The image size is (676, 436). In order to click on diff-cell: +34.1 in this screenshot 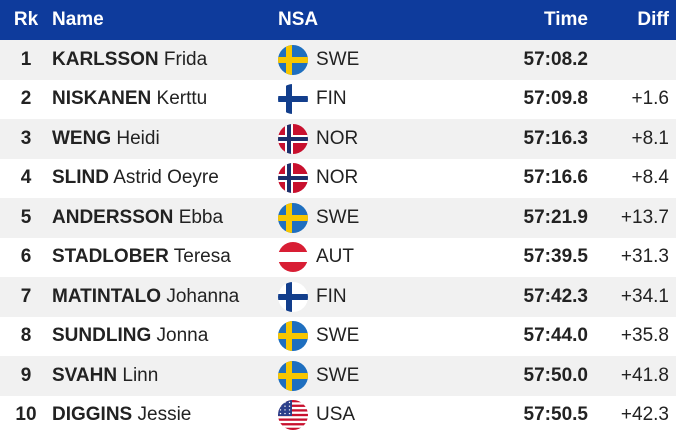, I will do `click(644, 296)`.